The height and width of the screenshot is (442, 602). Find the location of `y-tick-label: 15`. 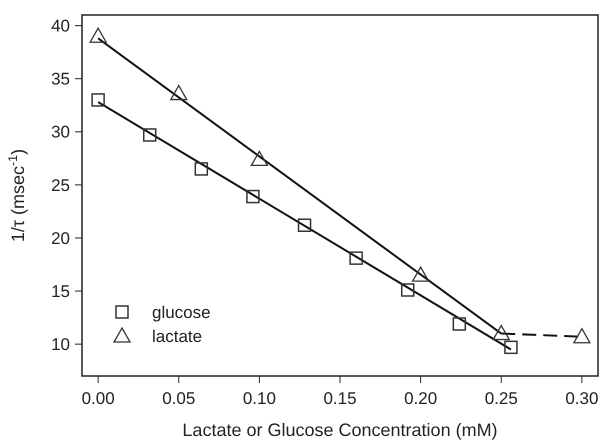

y-tick-label: 15 is located at coordinates (60, 292).